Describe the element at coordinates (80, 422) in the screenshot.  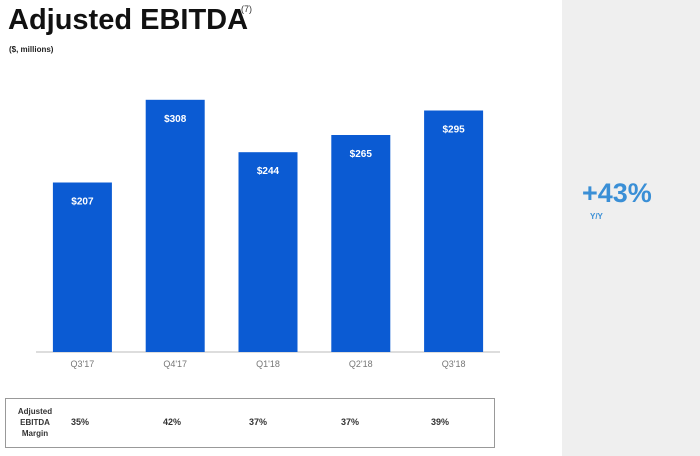
I see `margin-value: 35%` at that location.